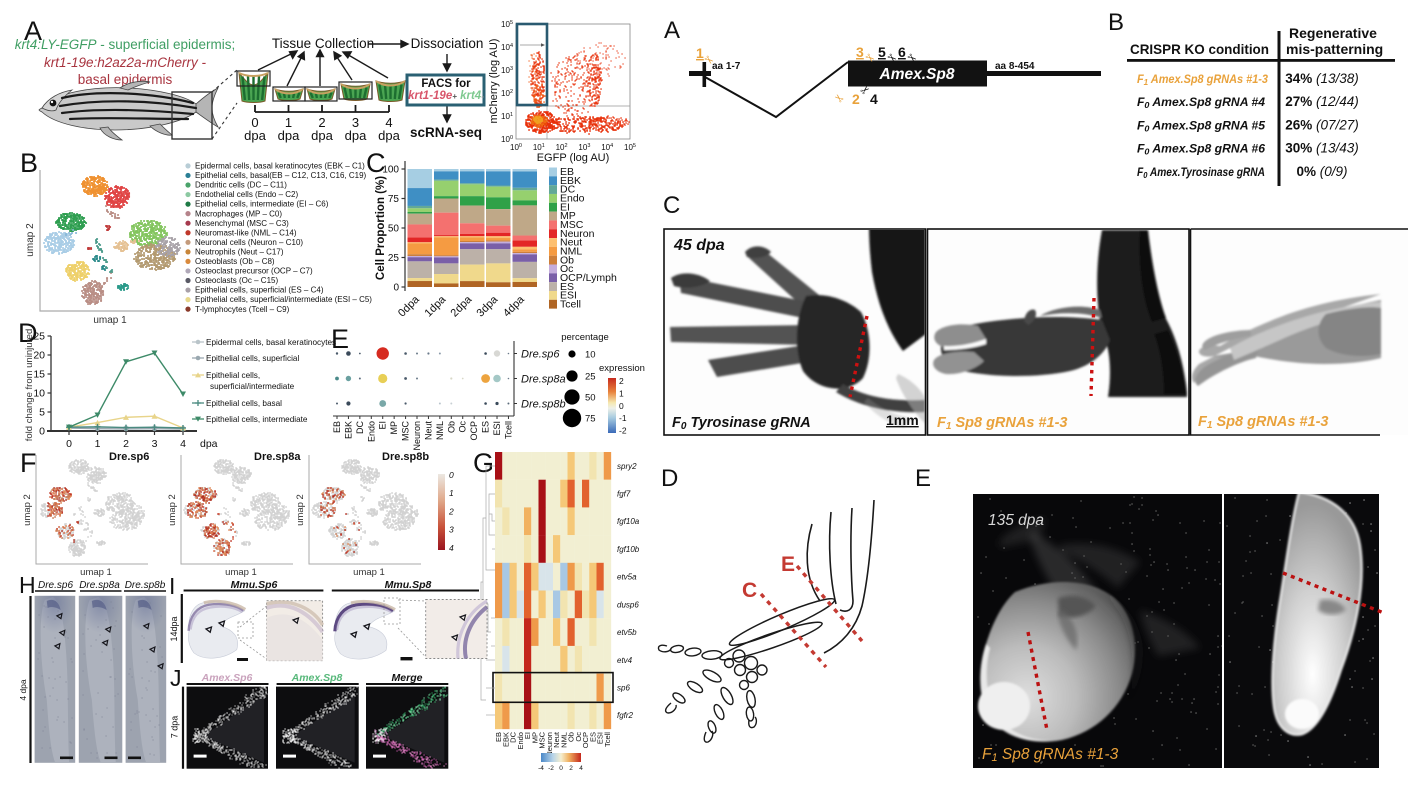 The image size is (1408, 792). Describe the element at coordinates (1201, 173) in the screenshot. I see `svg-text: F0 Amex.Tyrosinase gRNA` at that location.